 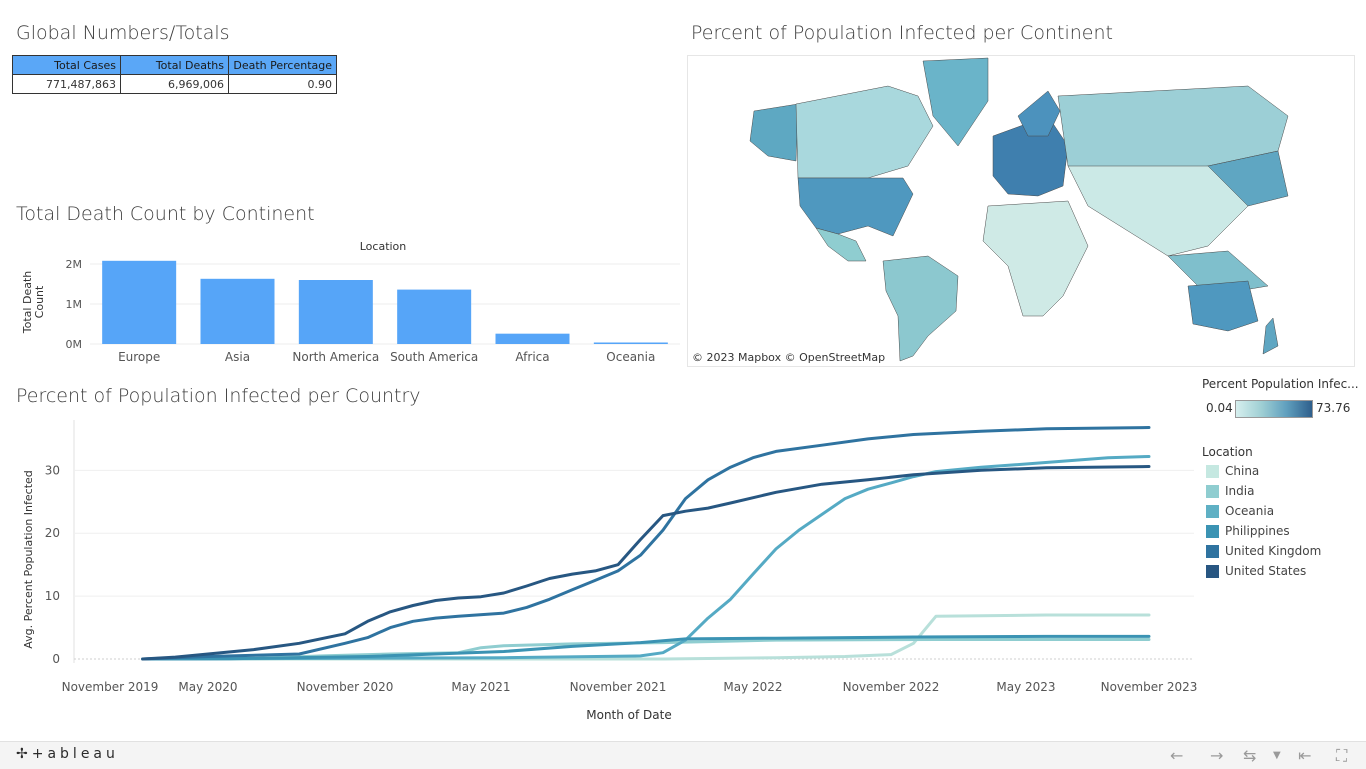 I want to click on map-canada, so click(x=864, y=132).